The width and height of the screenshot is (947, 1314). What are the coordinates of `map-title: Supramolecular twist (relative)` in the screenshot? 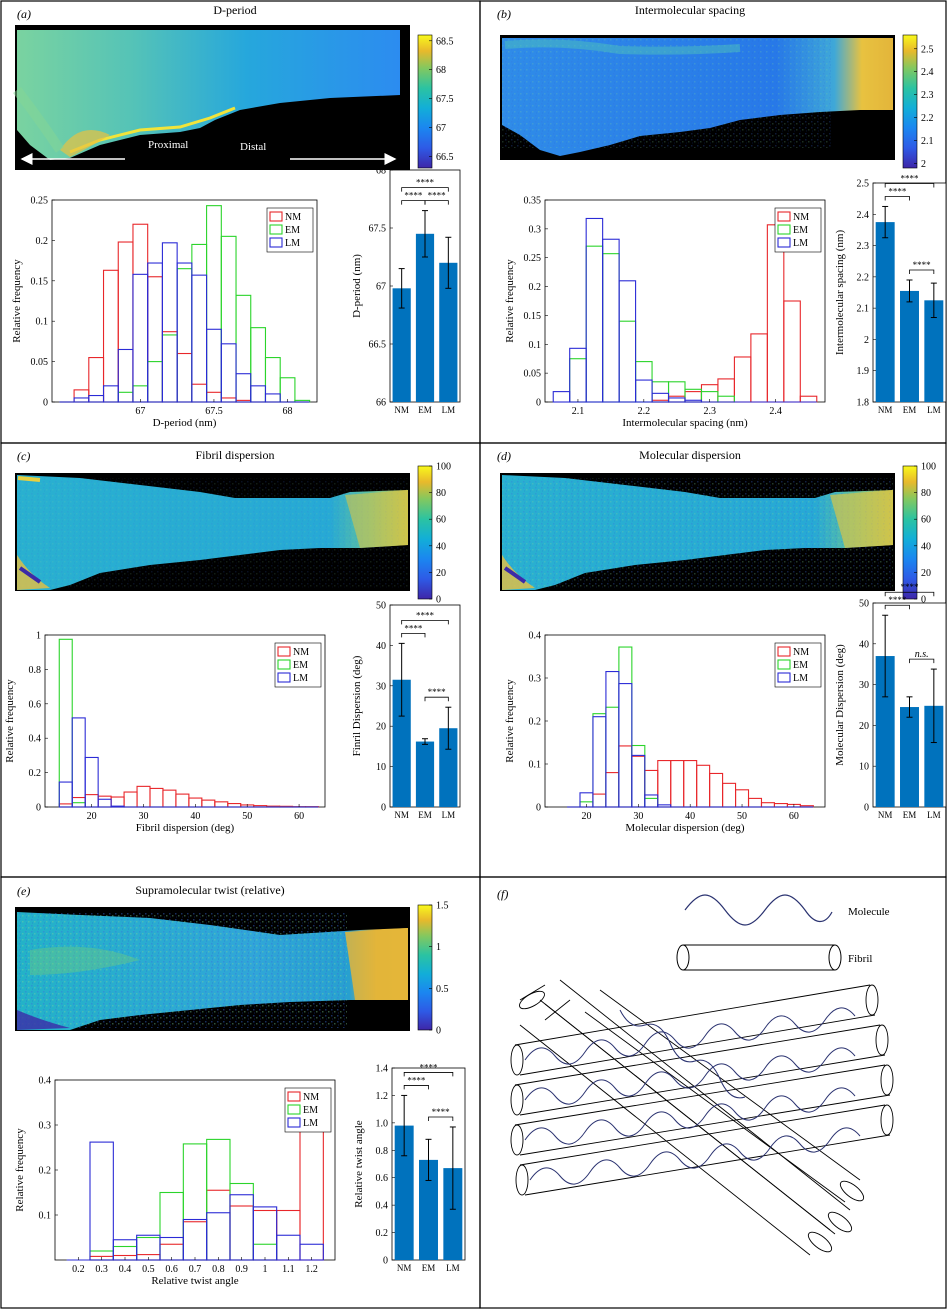 It's located at (209, 890).